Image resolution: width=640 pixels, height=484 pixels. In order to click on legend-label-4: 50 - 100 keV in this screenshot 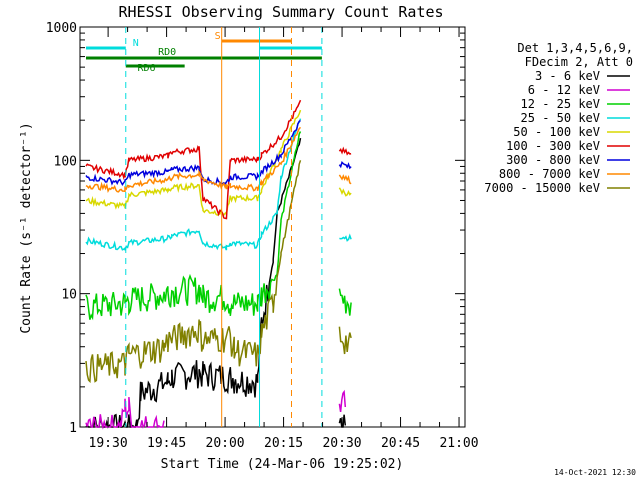, I will do `click(556, 132)`.